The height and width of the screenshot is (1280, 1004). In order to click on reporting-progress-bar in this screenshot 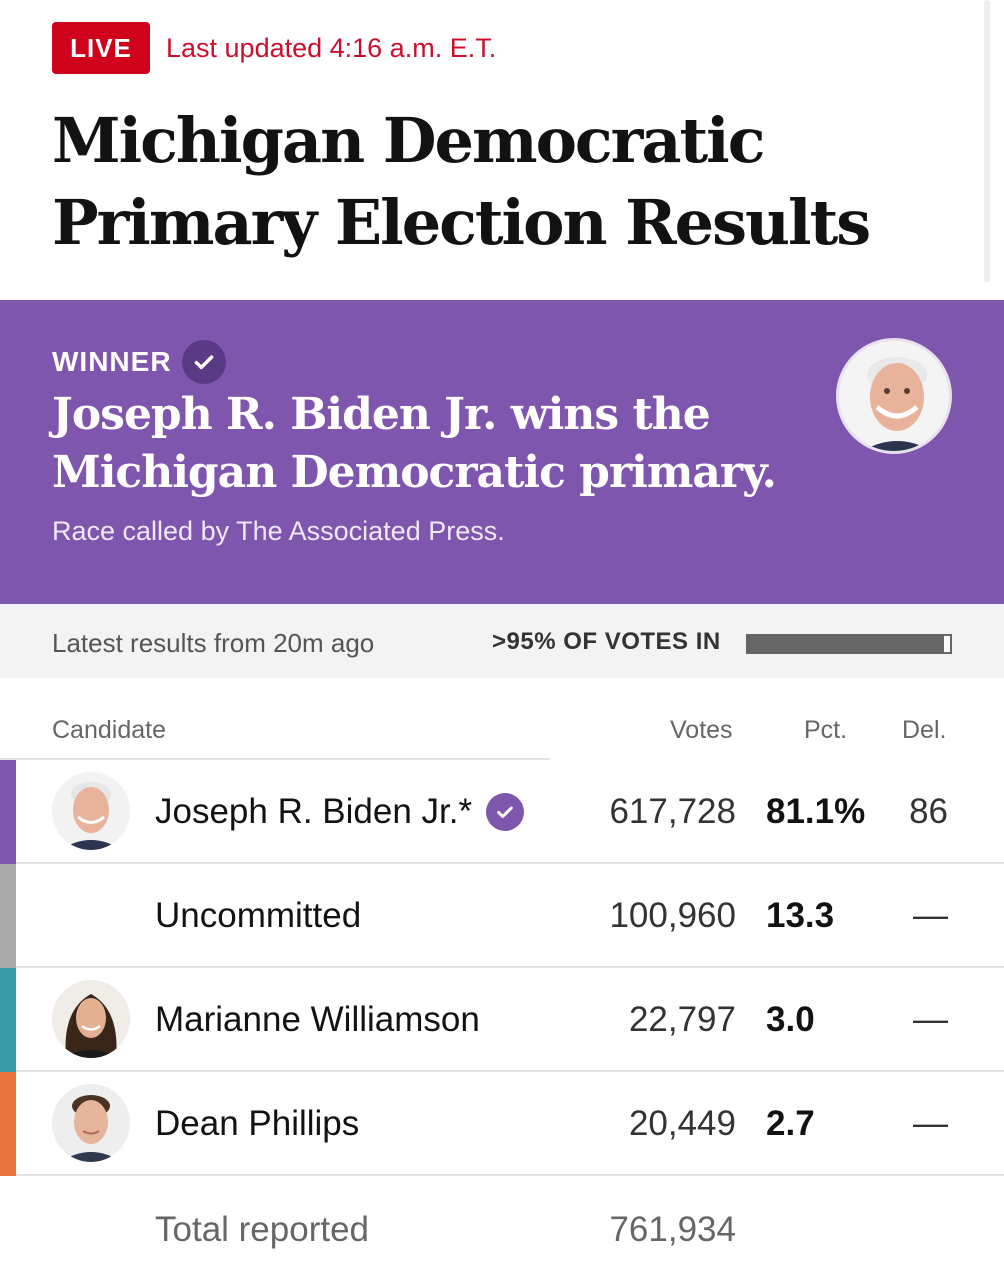, I will do `click(849, 644)`.